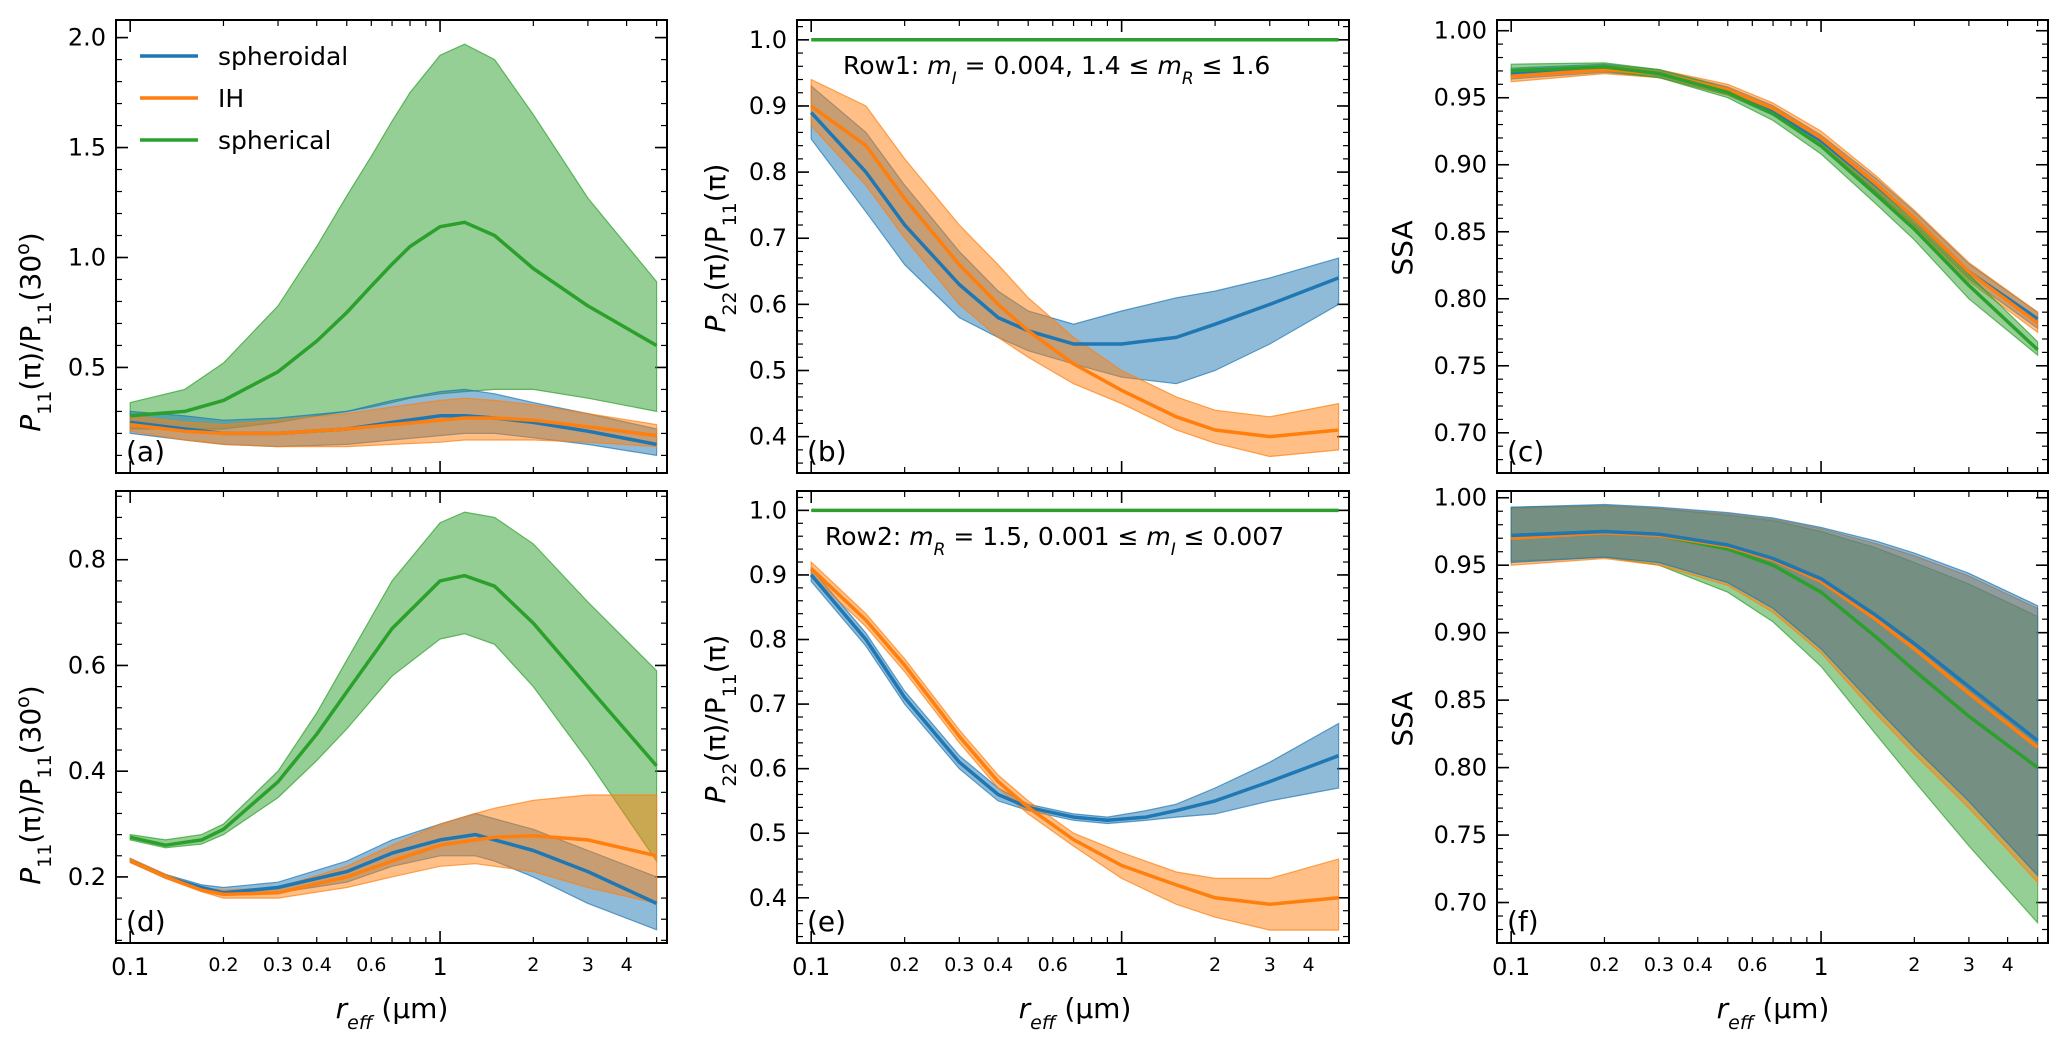  What do you see at coordinates (146, 921) in the screenshot?
I see `panel-letter: (d)` at bounding box center [146, 921].